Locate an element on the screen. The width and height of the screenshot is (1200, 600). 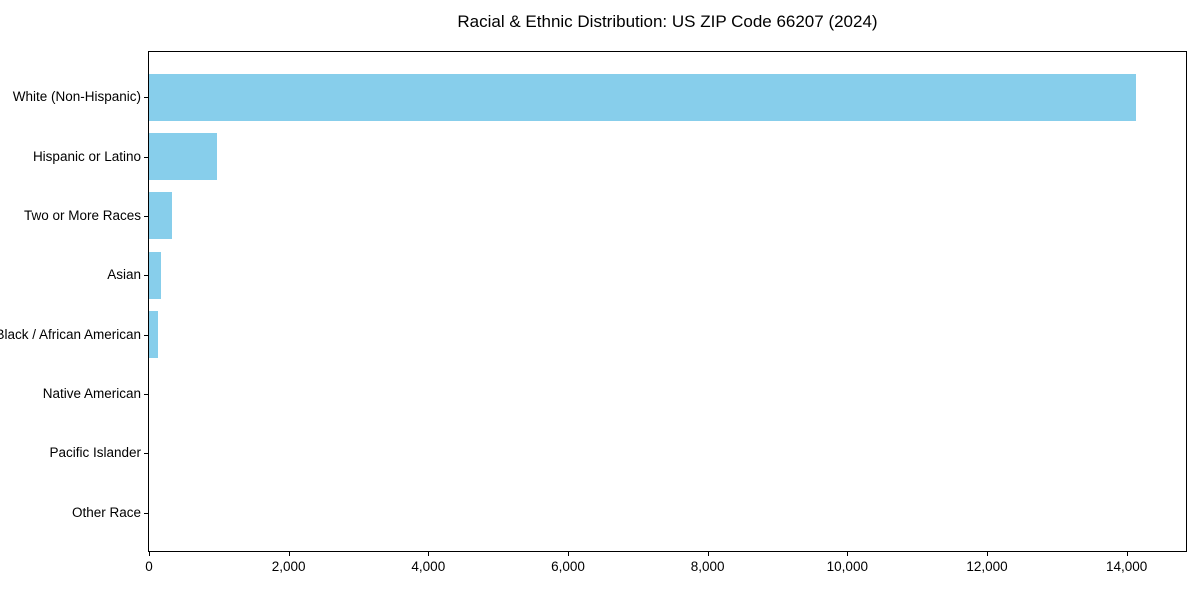
x-tick-label: 6,000 is located at coordinates (568, 566).